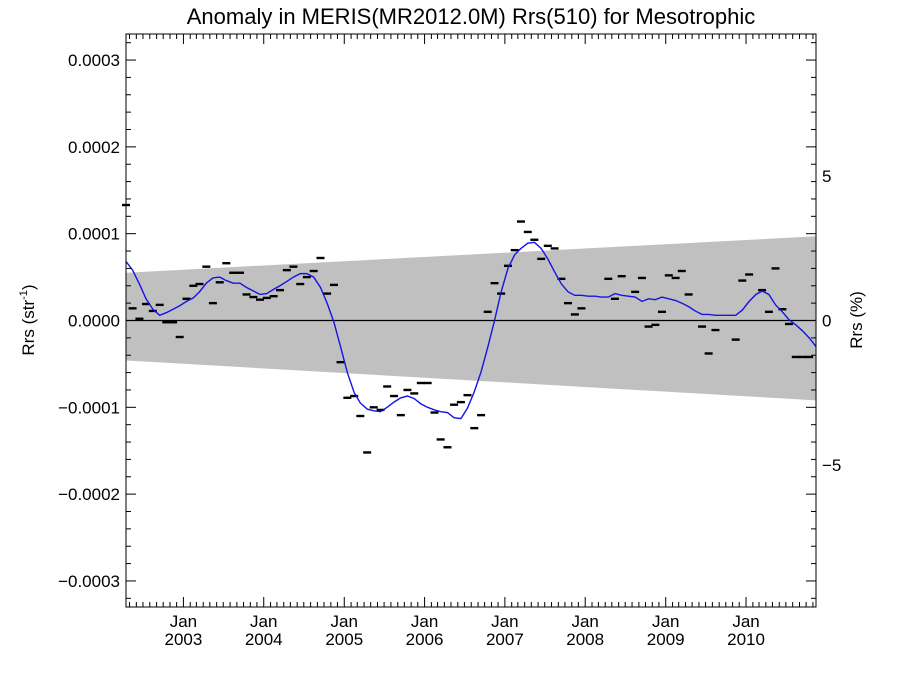 This screenshot has width=900, height=675. What do you see at coordinates (89, 494) in the screenshot?
I see `y-left-tick-label: −0.0002` at bounding box center [89, 494].